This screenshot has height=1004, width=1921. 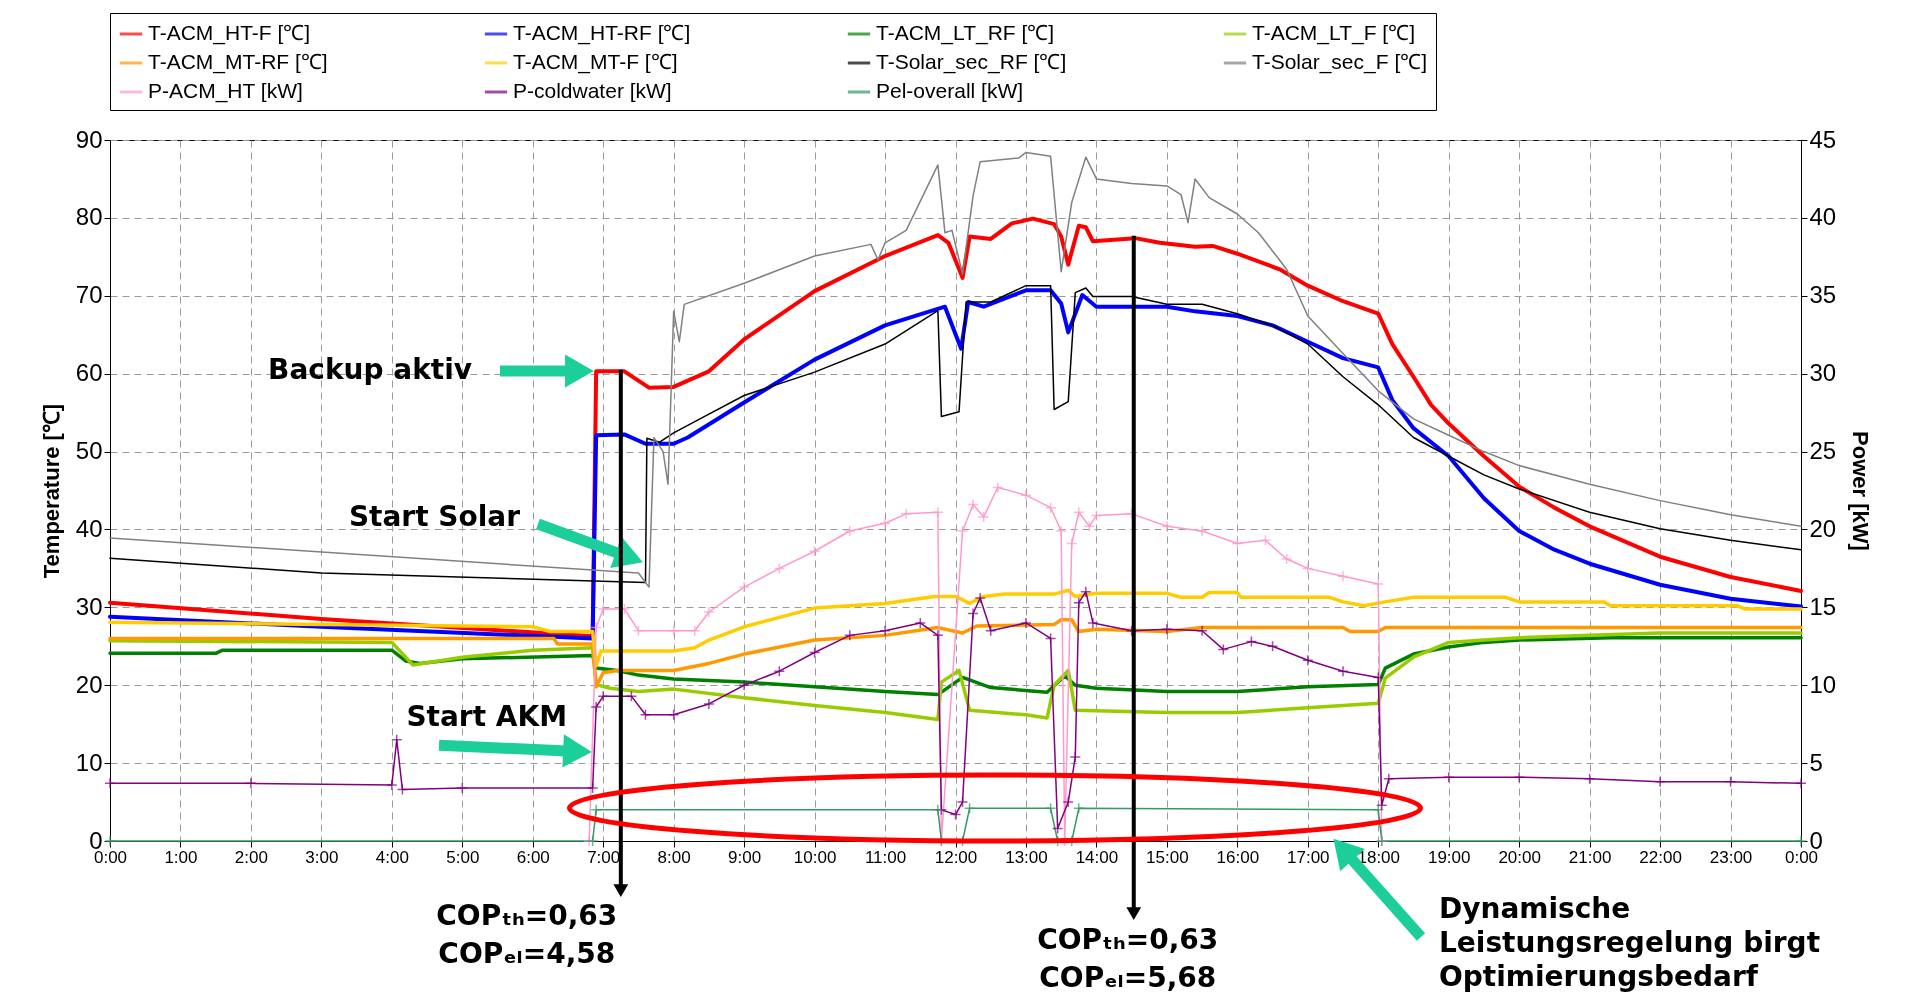 I want to click on legend-label: T-ACM_HT-F [℃], so click(x=229, y=33).